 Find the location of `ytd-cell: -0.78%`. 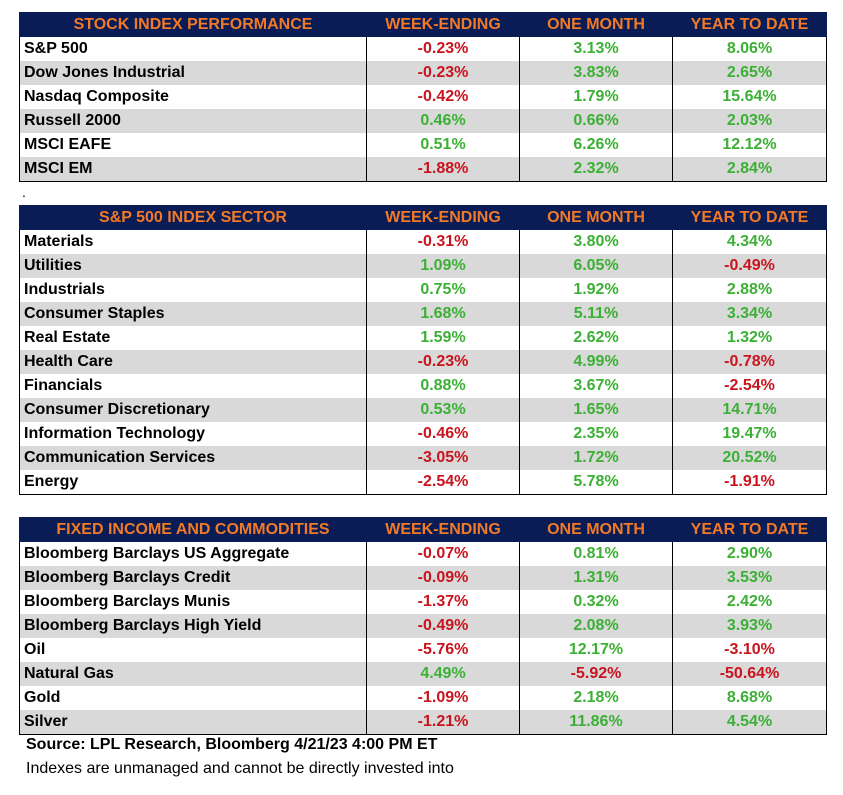

ytd-cell: -0.78% is located at coordinates (749, 362).